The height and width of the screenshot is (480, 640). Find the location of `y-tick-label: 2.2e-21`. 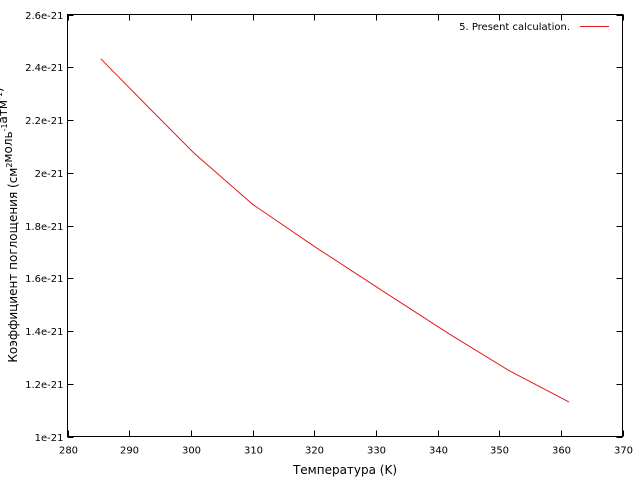

y-tick-label: 2.2e-21 is located at coordinates (44, 121).